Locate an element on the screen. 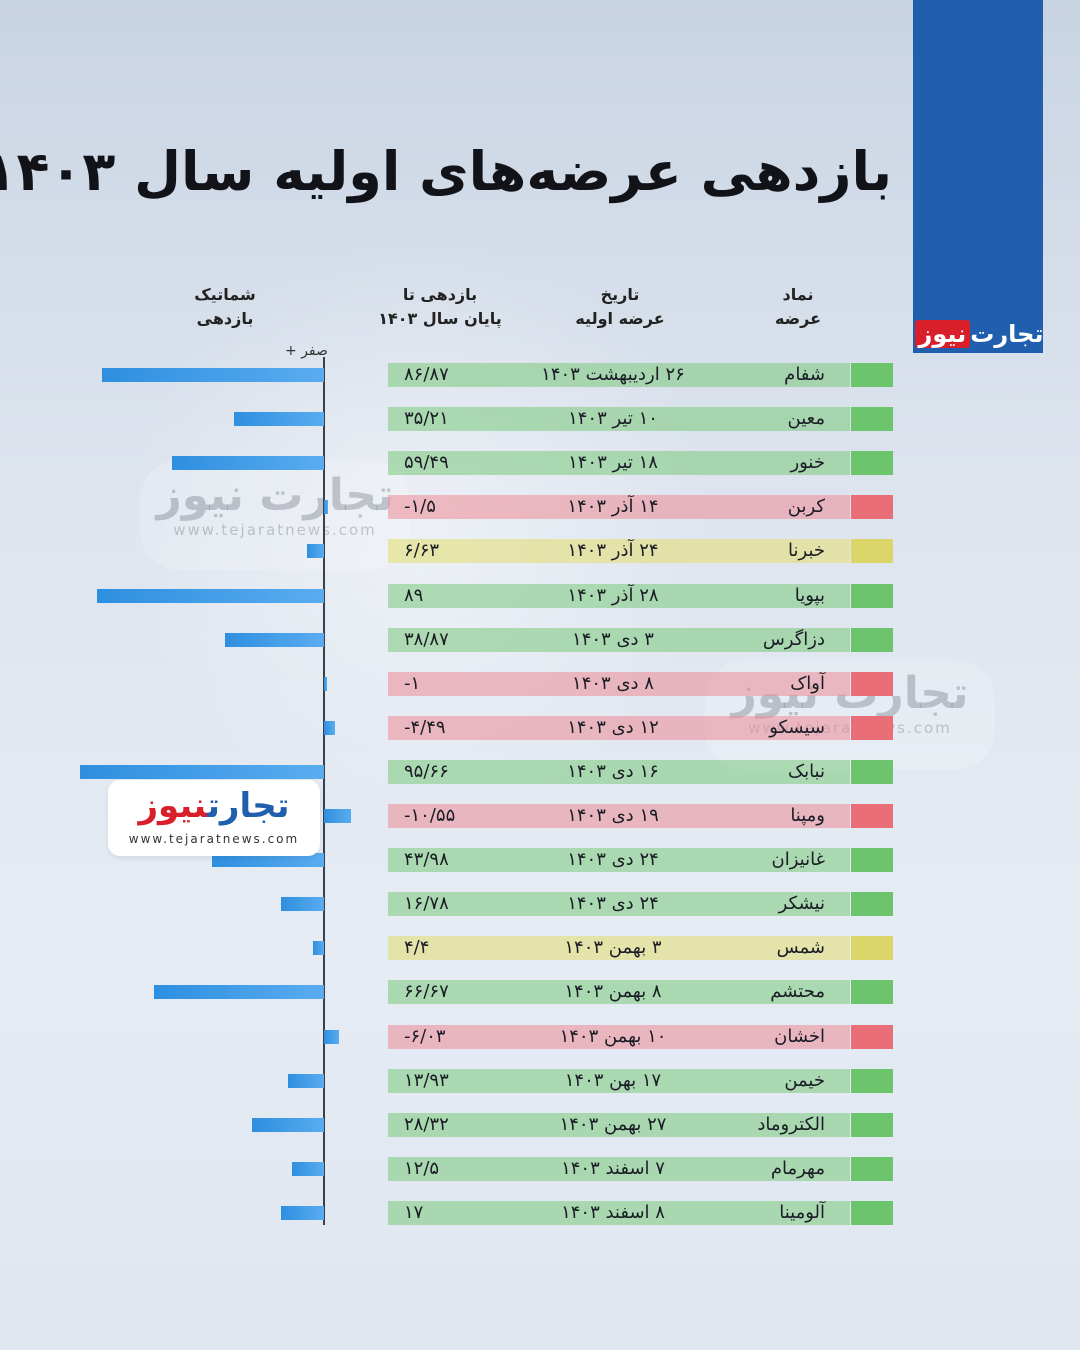 This screenshot has height=1350, width=1080. logo-card-part1: تجارت is located at coordinates (248, 806).